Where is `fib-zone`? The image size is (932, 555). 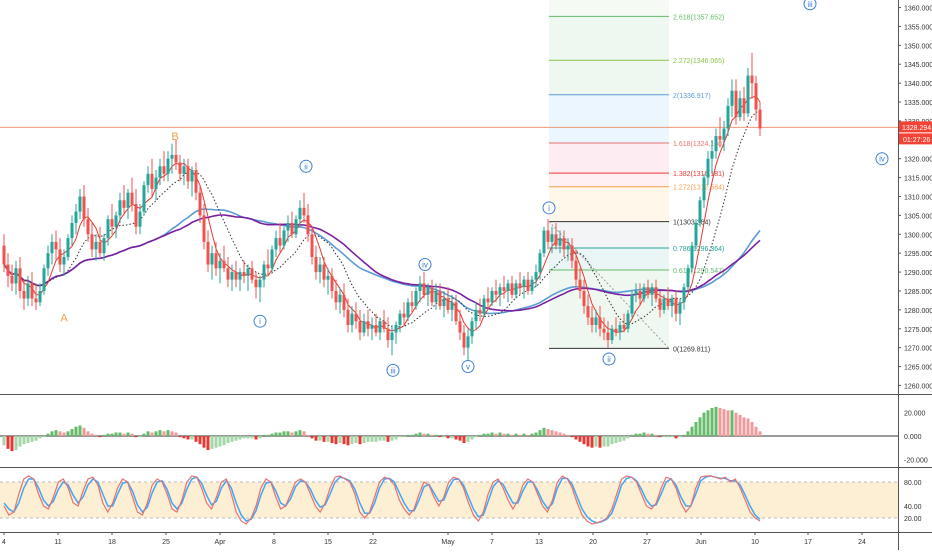 fib-zone is located at coordinates (609, 204).